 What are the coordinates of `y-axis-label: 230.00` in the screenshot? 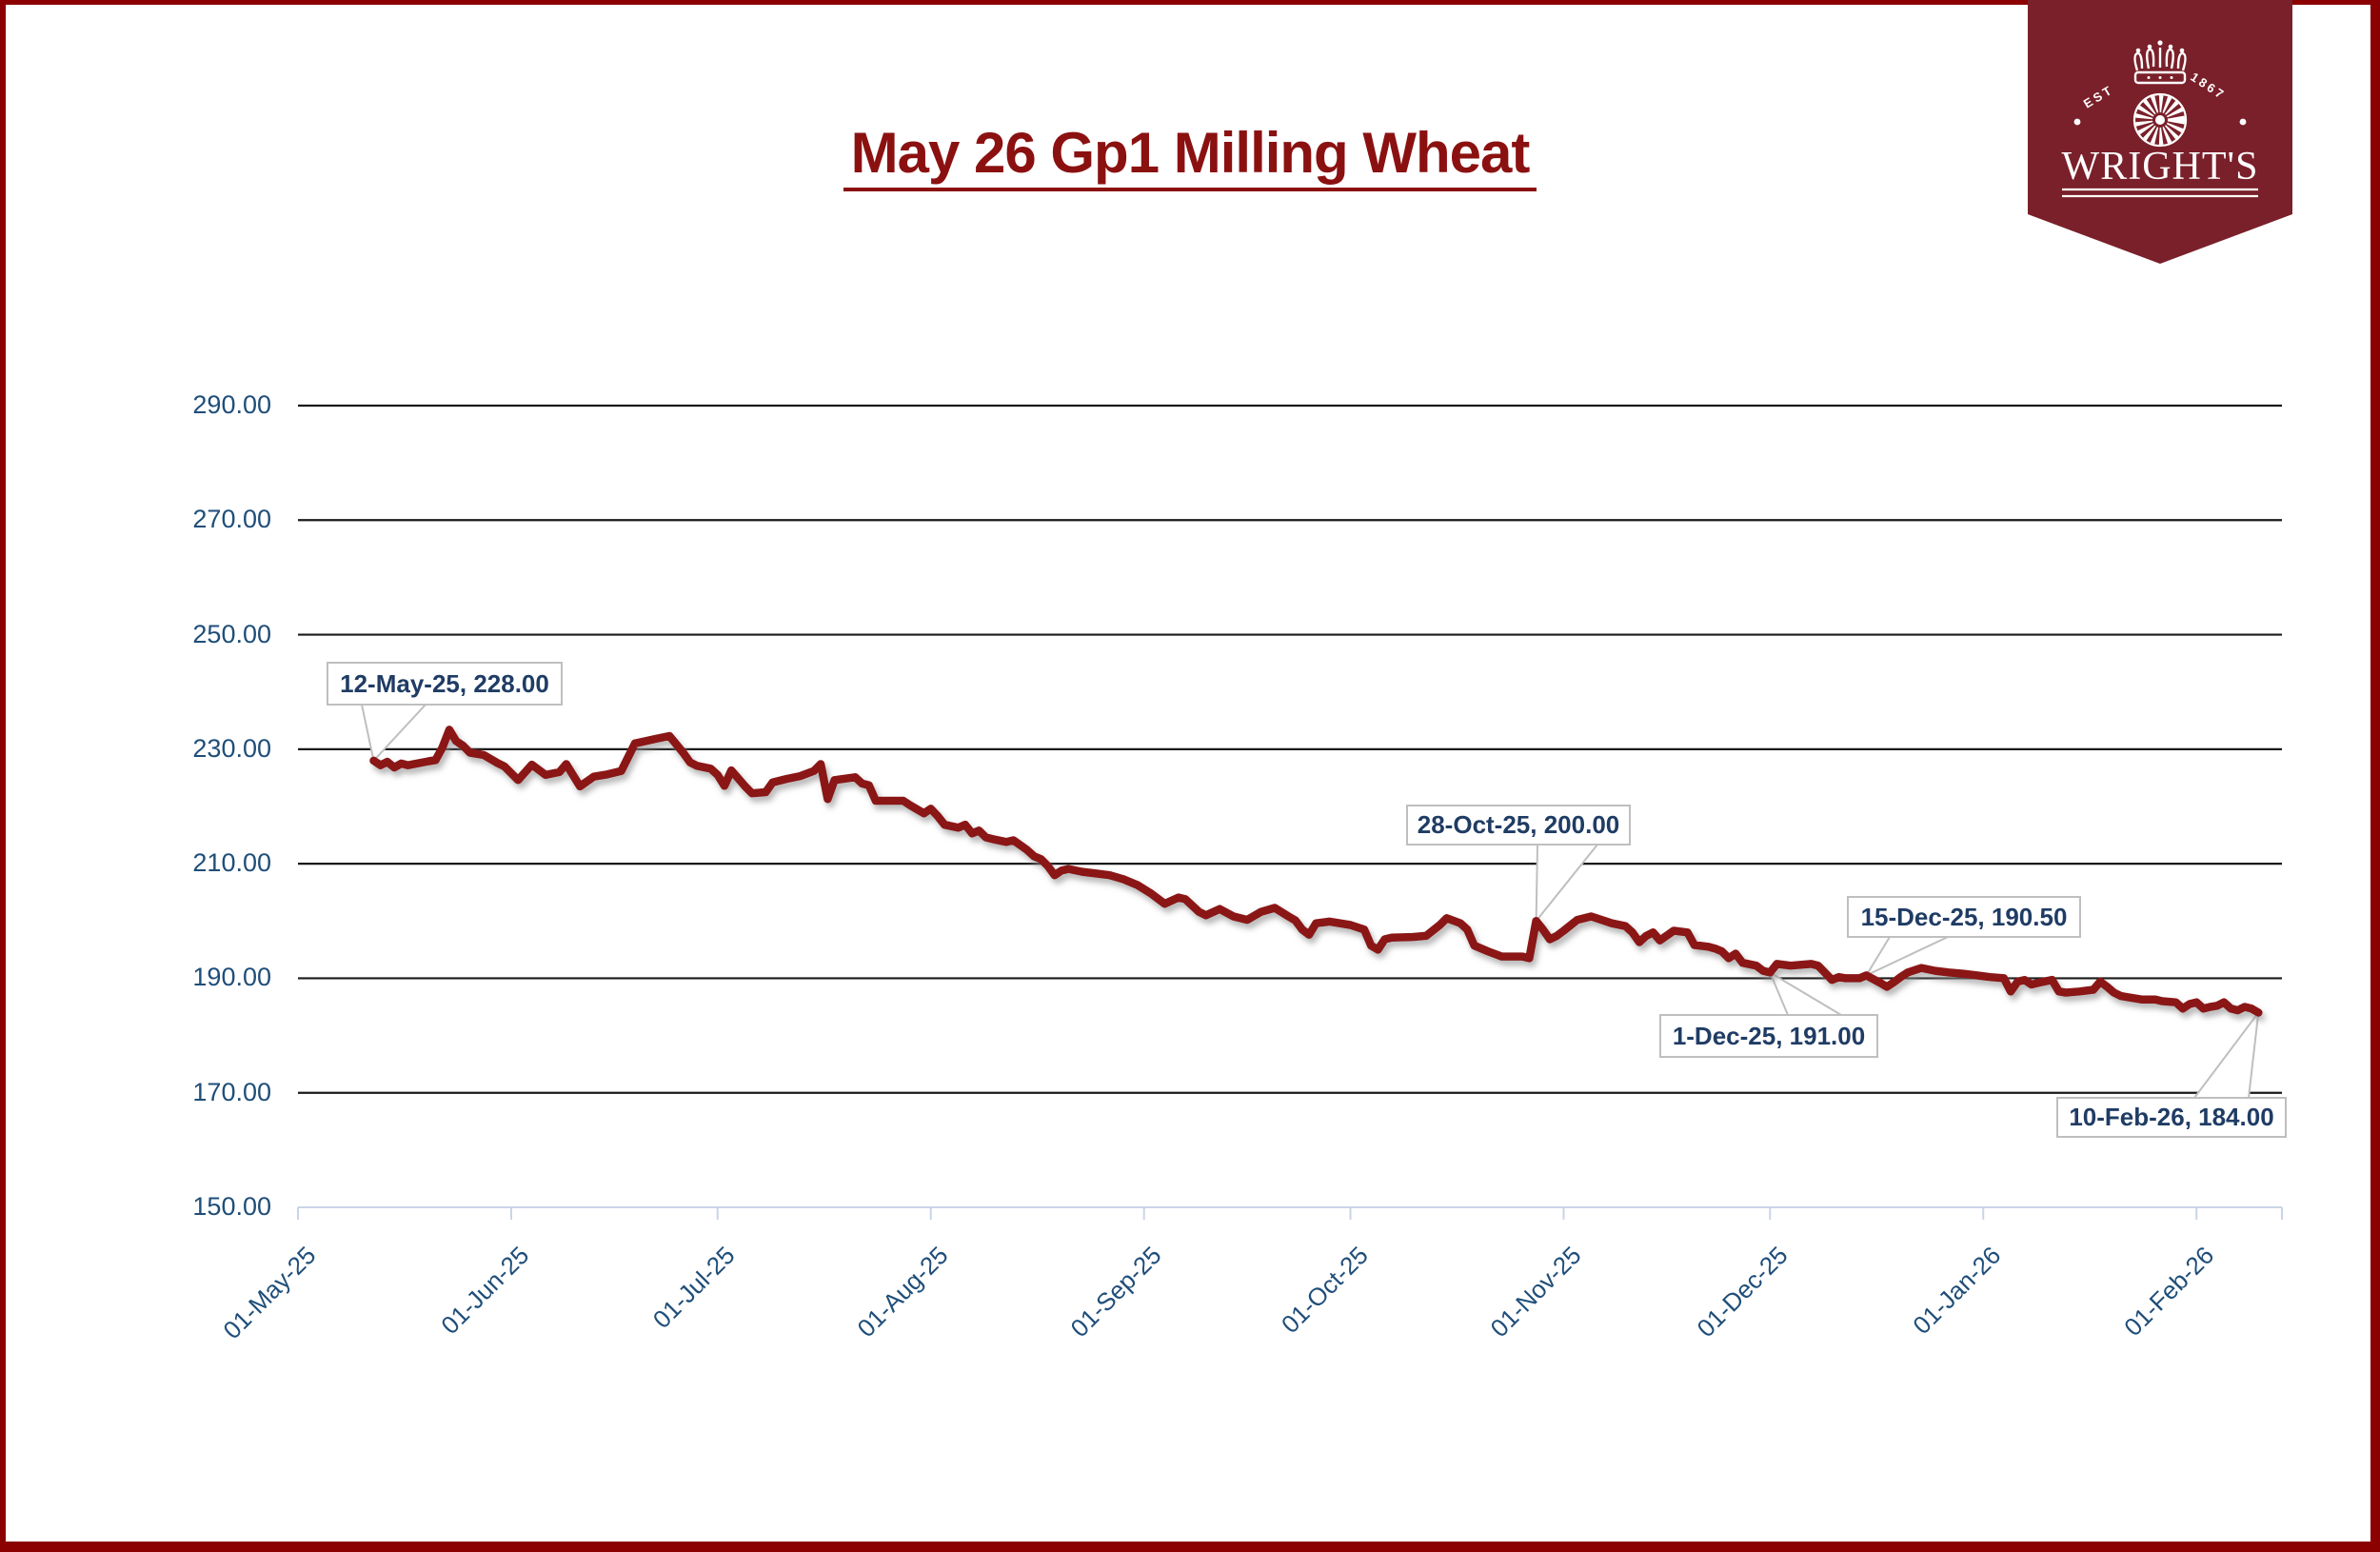 It's located at (231, 748).